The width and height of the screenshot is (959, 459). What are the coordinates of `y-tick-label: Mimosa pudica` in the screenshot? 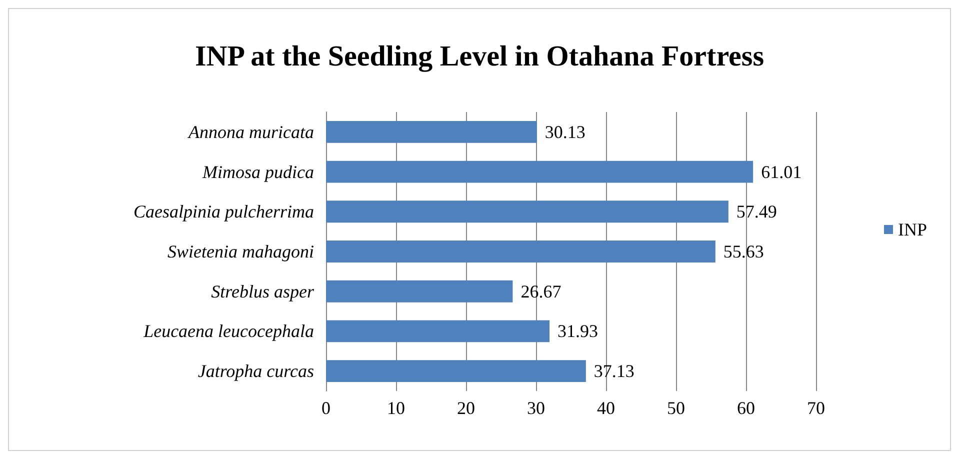 It's located at (258, 172).